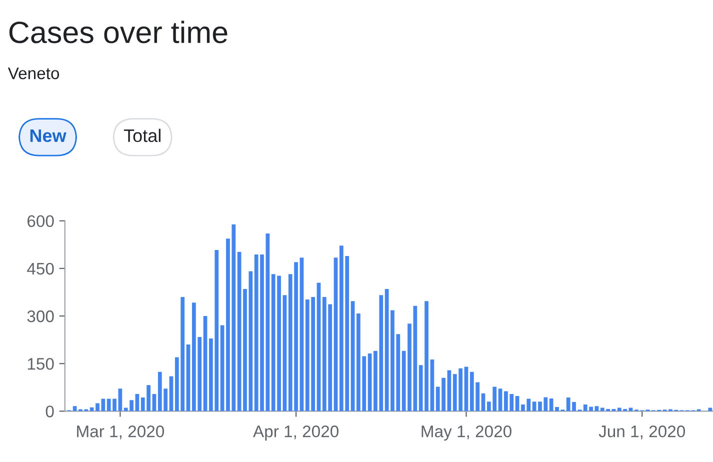 The height and width of the screenshot is (462, 713). Describe the element at coordinates (50, 412) in the screenshot. I see `y-tick-label: 0` at that location.